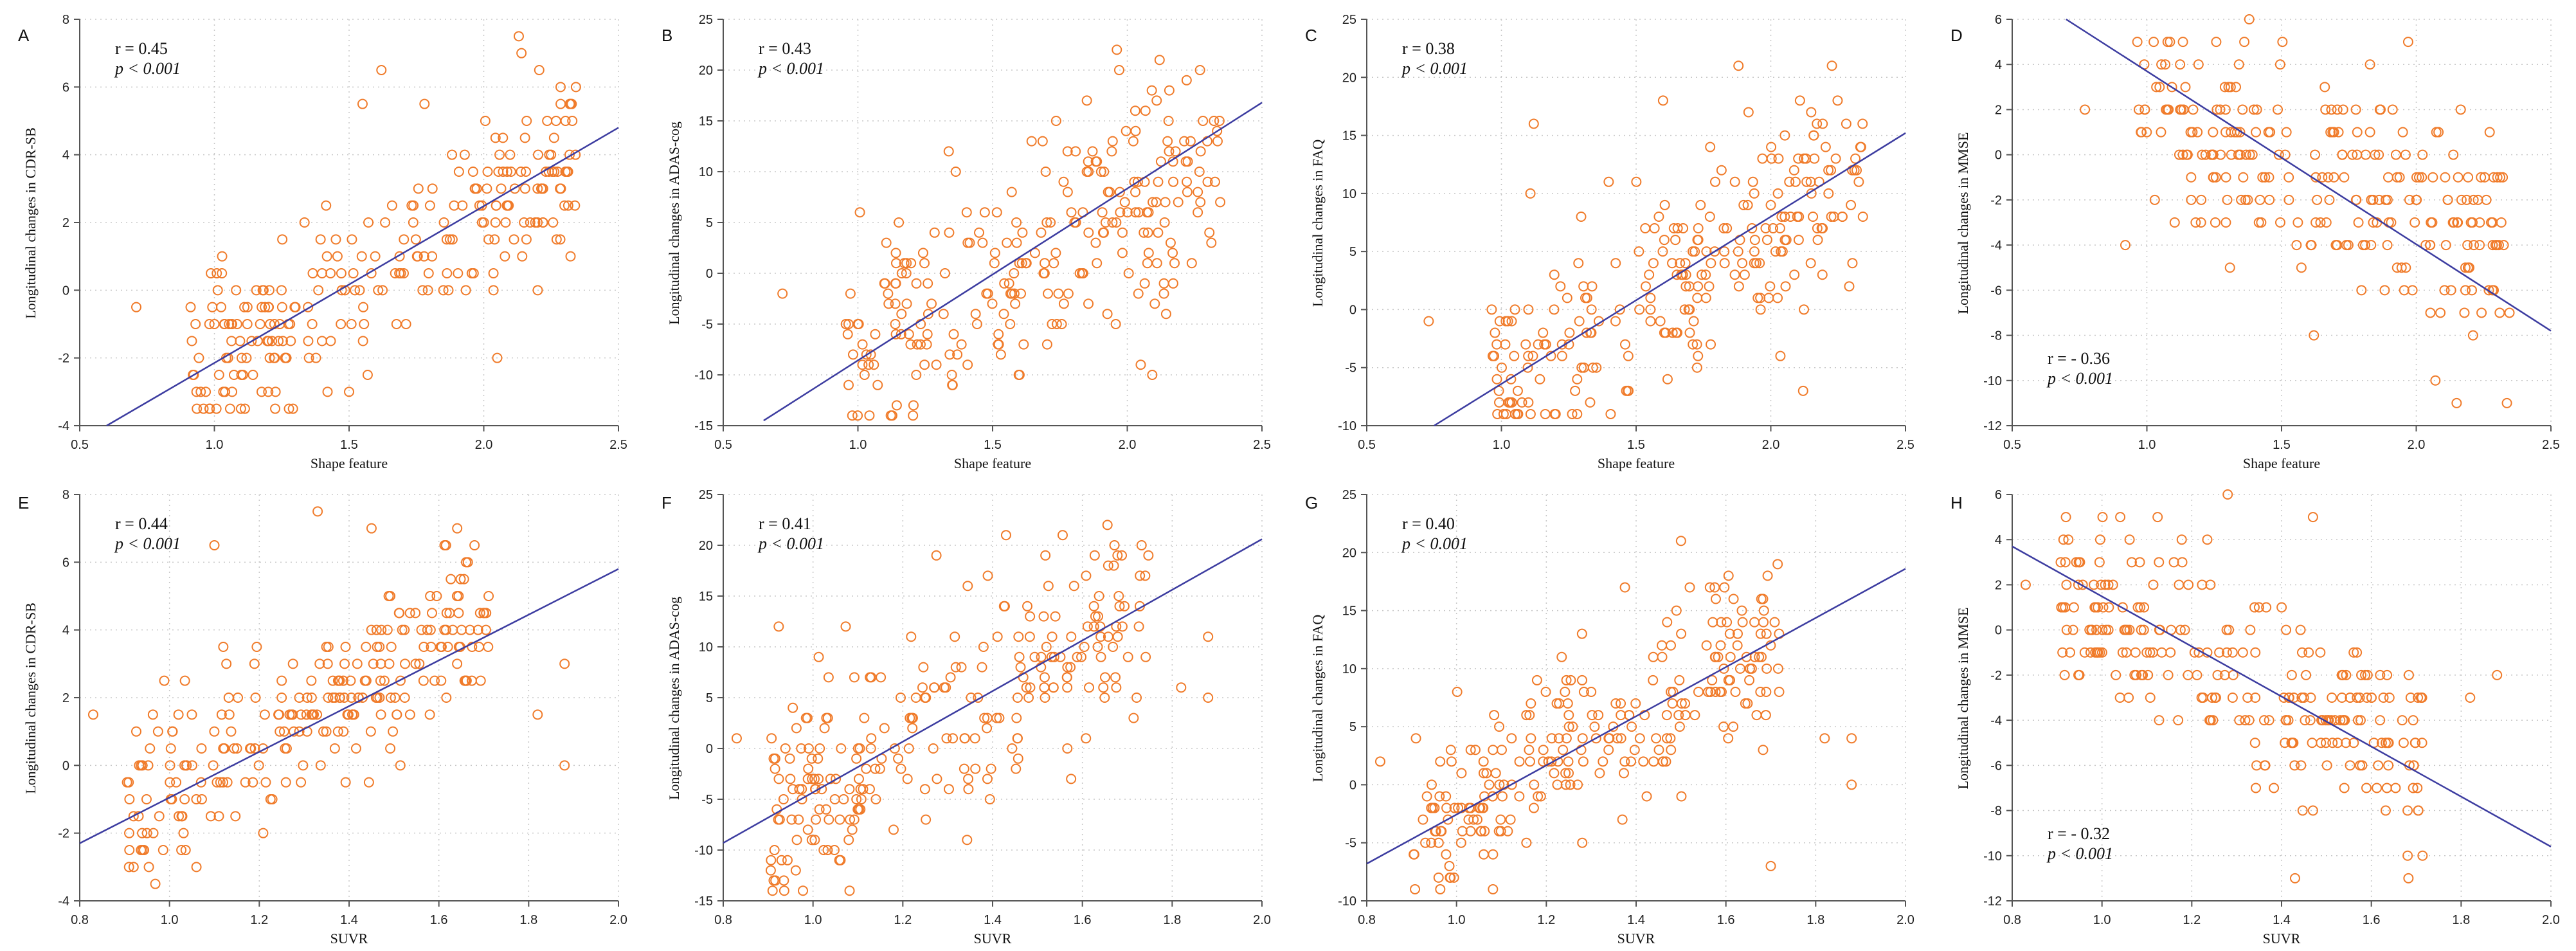 Image resolution: width=2576 pixels, height=951 pixels. I want to click on y-tick-label: 15, so click(1349, 612).